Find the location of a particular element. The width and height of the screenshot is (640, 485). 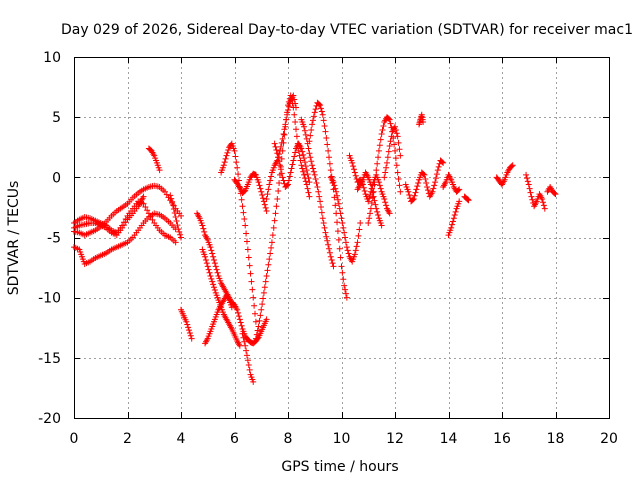

x-tick-label: 18 is located at coordinates (556, 439).